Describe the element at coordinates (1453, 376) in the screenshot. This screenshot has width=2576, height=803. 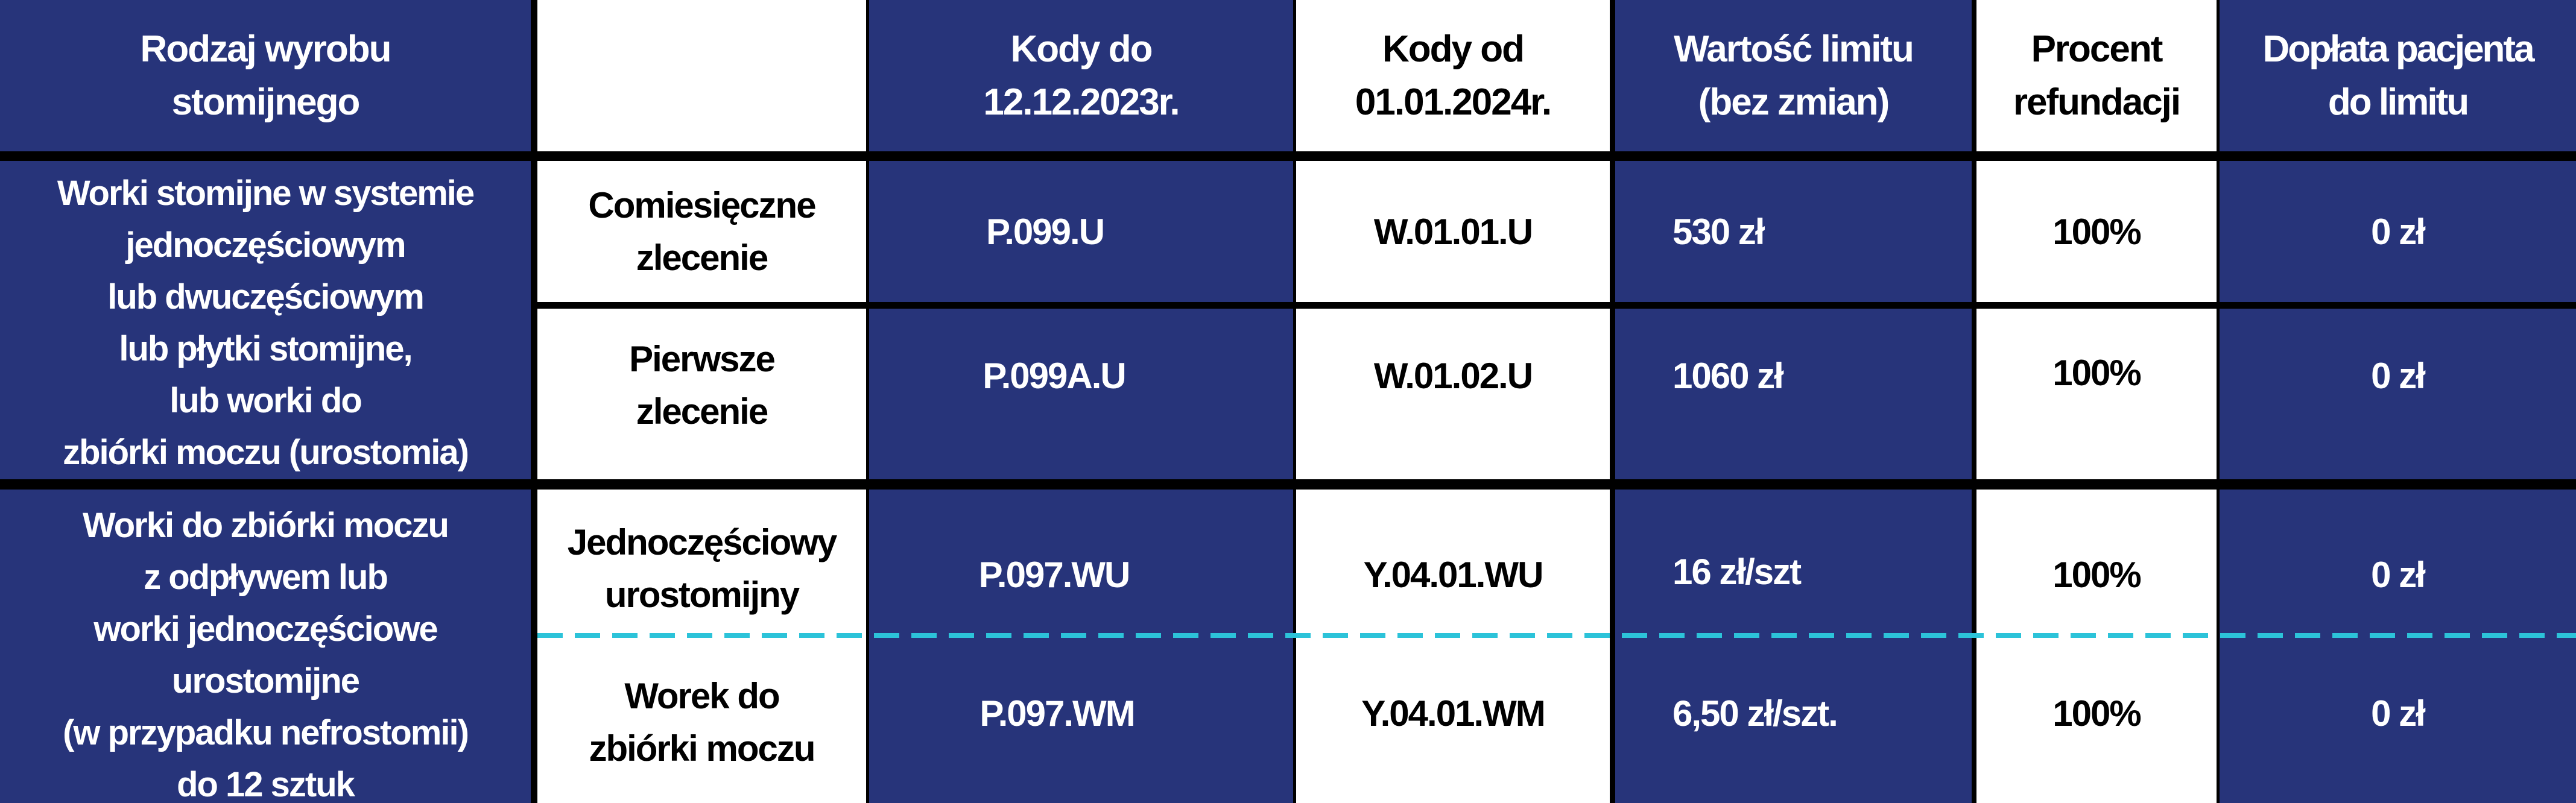
I see `new-code: W.01.02.U` at that location.